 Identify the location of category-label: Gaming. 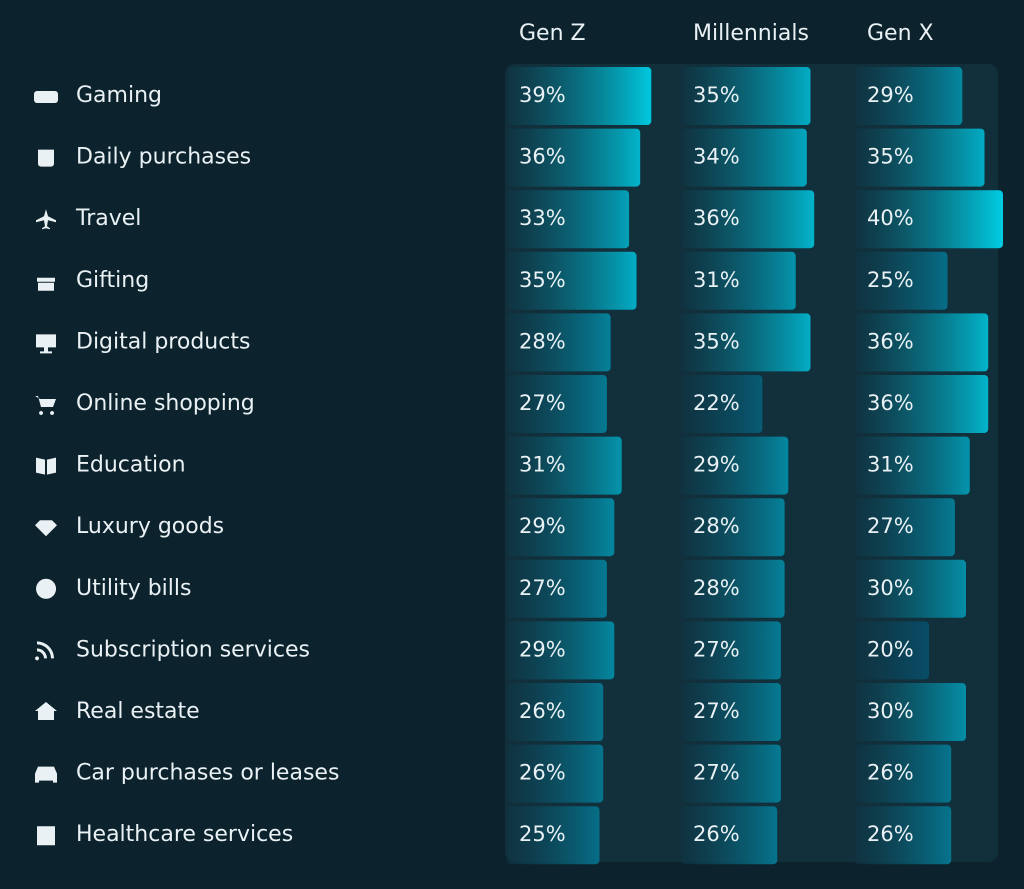
(119, 95).